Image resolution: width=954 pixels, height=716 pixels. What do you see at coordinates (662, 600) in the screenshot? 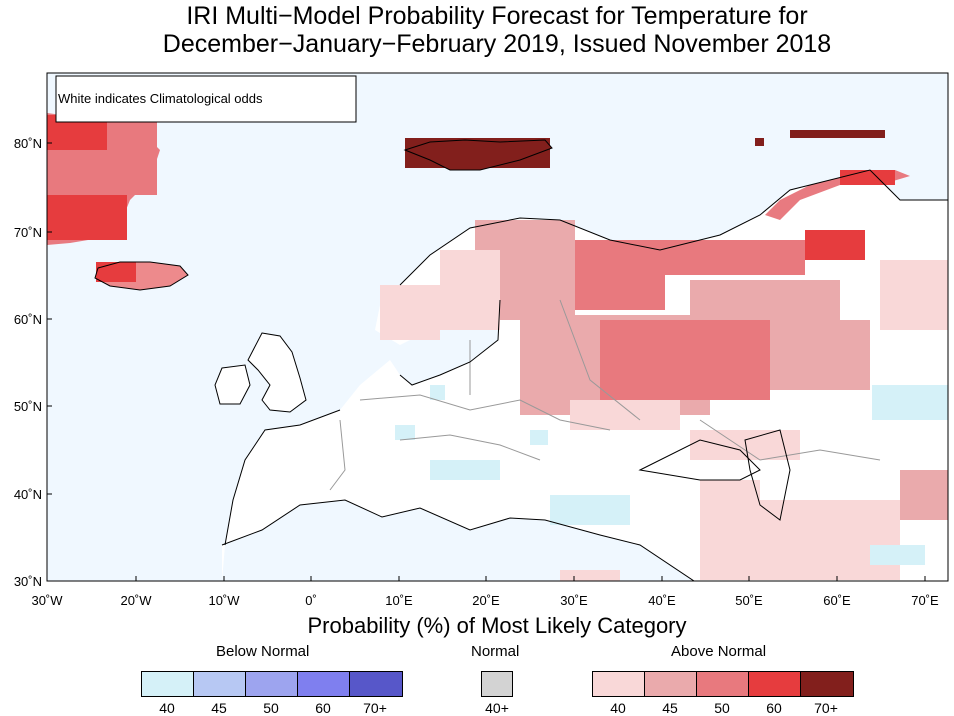
I see `lon-tick-40e: 40˚E` at bounding box center [662, 600].